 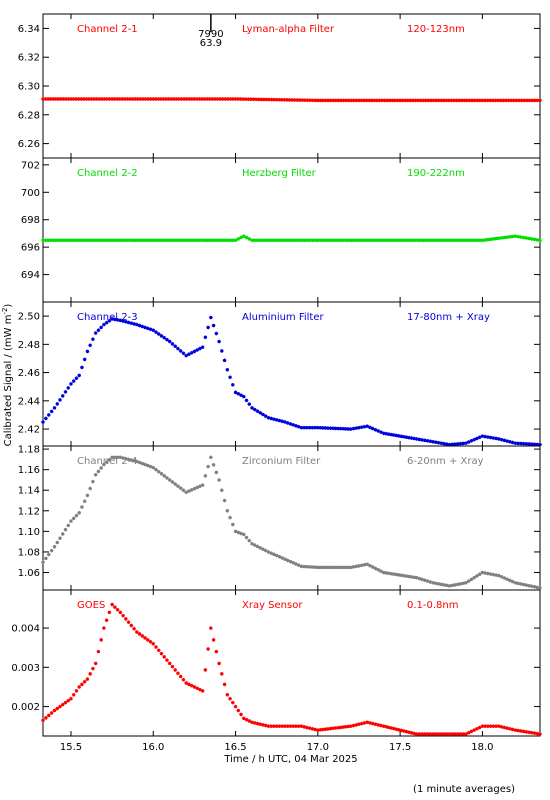 I want to click on y-tick-label: 2.42, so click(x=29, y=430).